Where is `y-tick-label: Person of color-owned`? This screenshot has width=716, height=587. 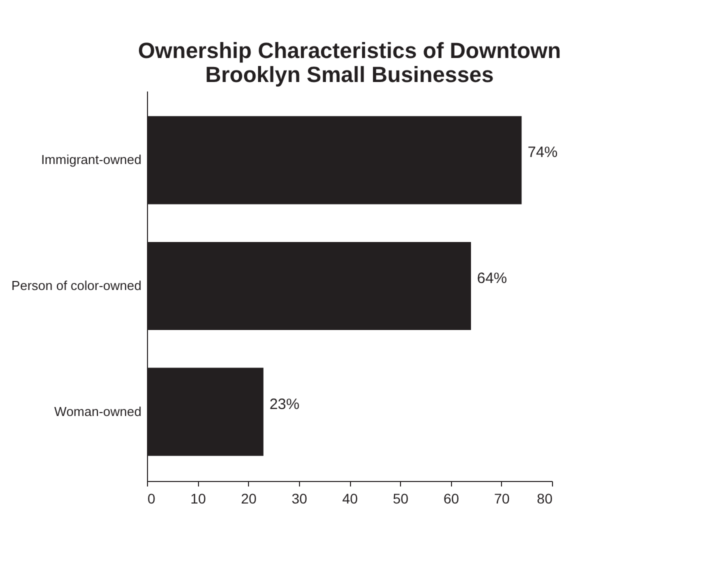
y-tick-label: Person of color-owned is located at coordinates (76, 285).